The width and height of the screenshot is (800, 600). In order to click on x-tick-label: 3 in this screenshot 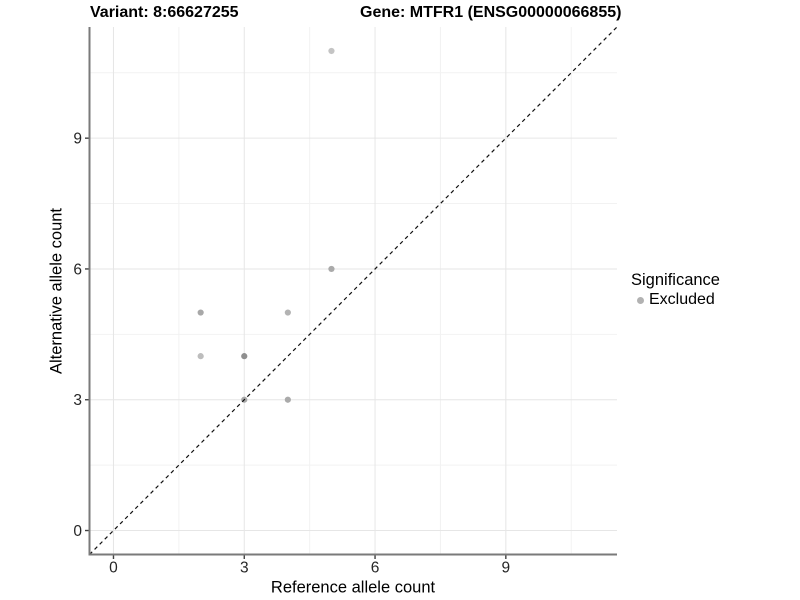, I will do `click(244, 568)`.